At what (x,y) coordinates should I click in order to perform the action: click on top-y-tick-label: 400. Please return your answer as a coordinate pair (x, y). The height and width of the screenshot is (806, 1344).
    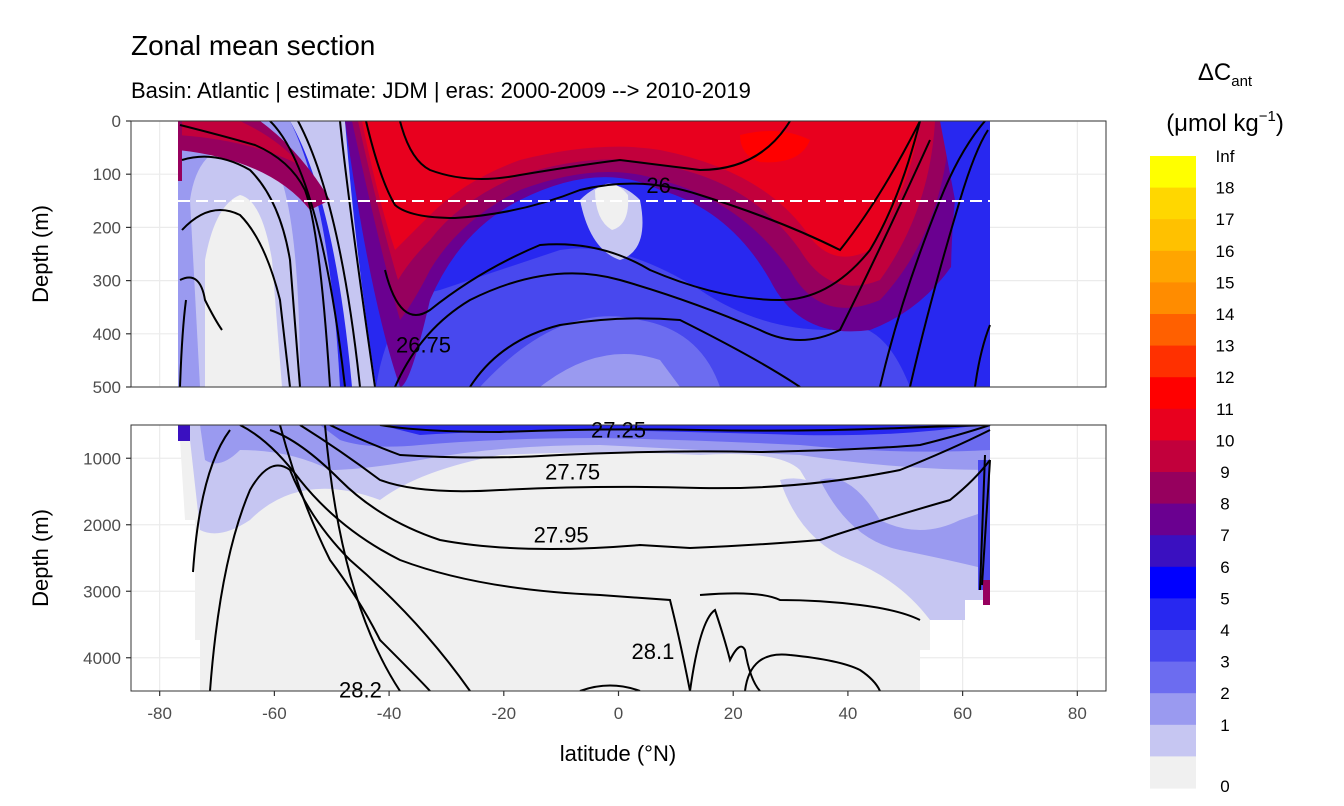
    Looking at the image, I should click on (107, 334).